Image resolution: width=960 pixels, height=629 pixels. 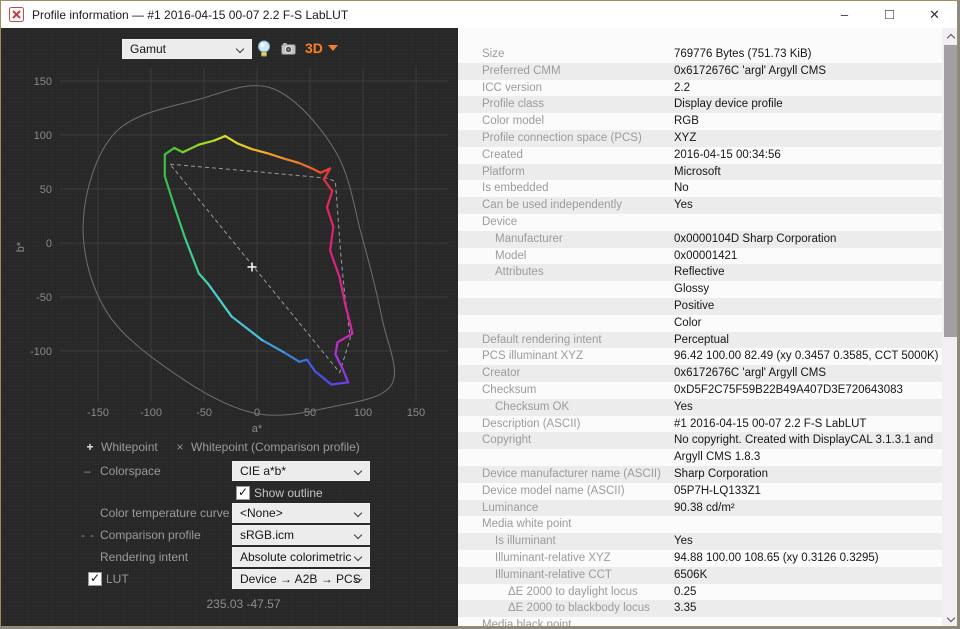 I want to click on property-row: Color, so click(x=700, y=323).